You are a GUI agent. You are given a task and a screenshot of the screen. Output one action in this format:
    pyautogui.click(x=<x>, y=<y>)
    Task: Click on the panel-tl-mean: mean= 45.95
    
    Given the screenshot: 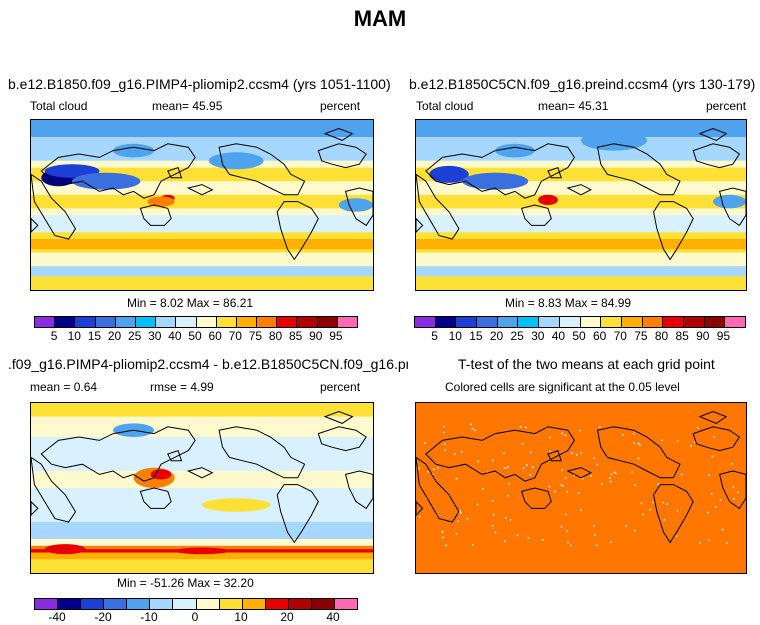 What is the action you would take?
    pyautogui.click(x=187, y=106)
    